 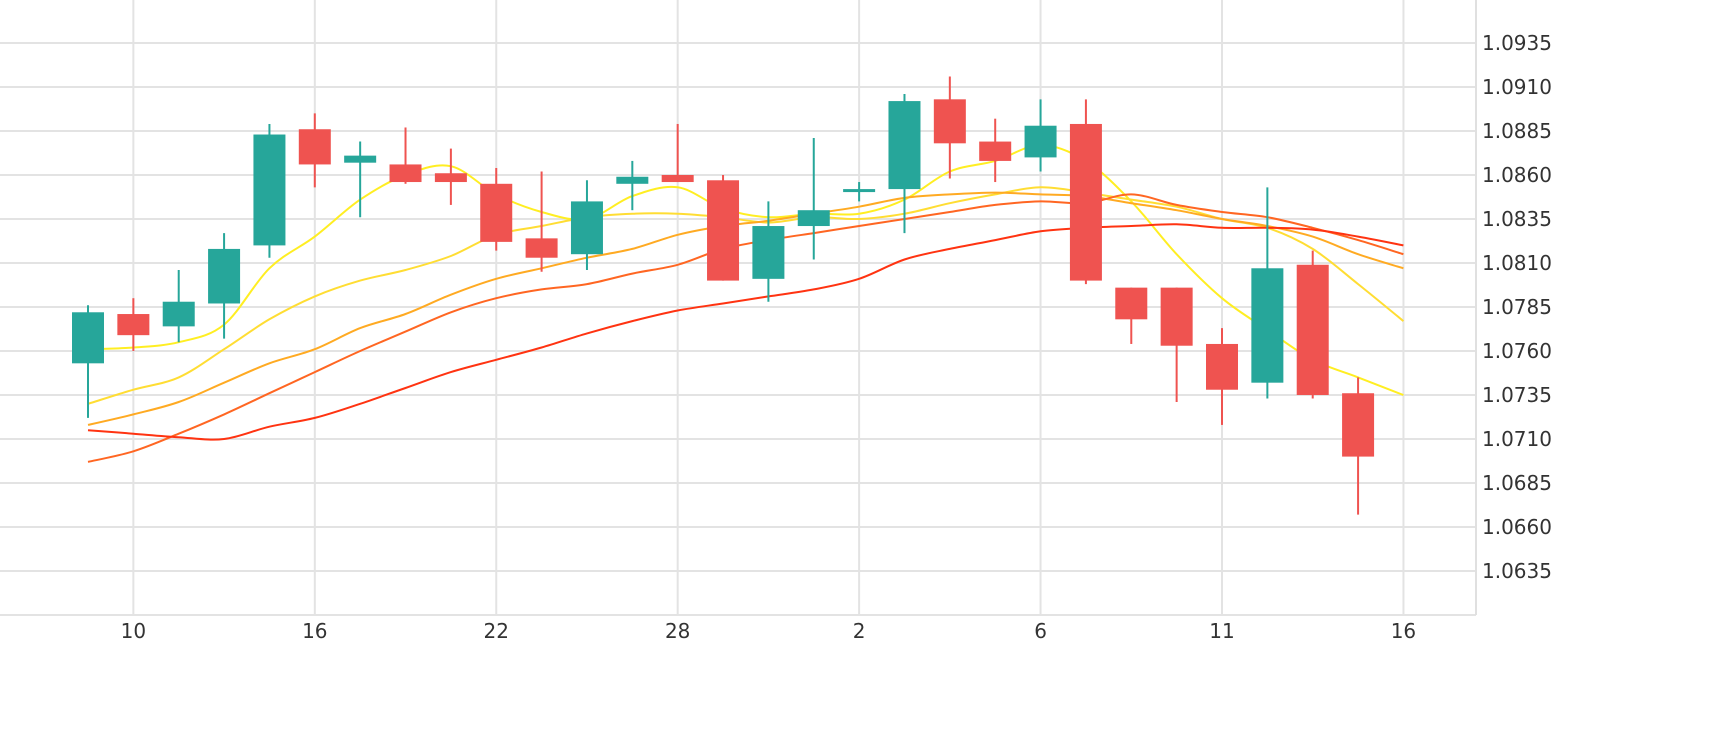 I want to click on x-tick-label: 28, so click(x=677, y=631).